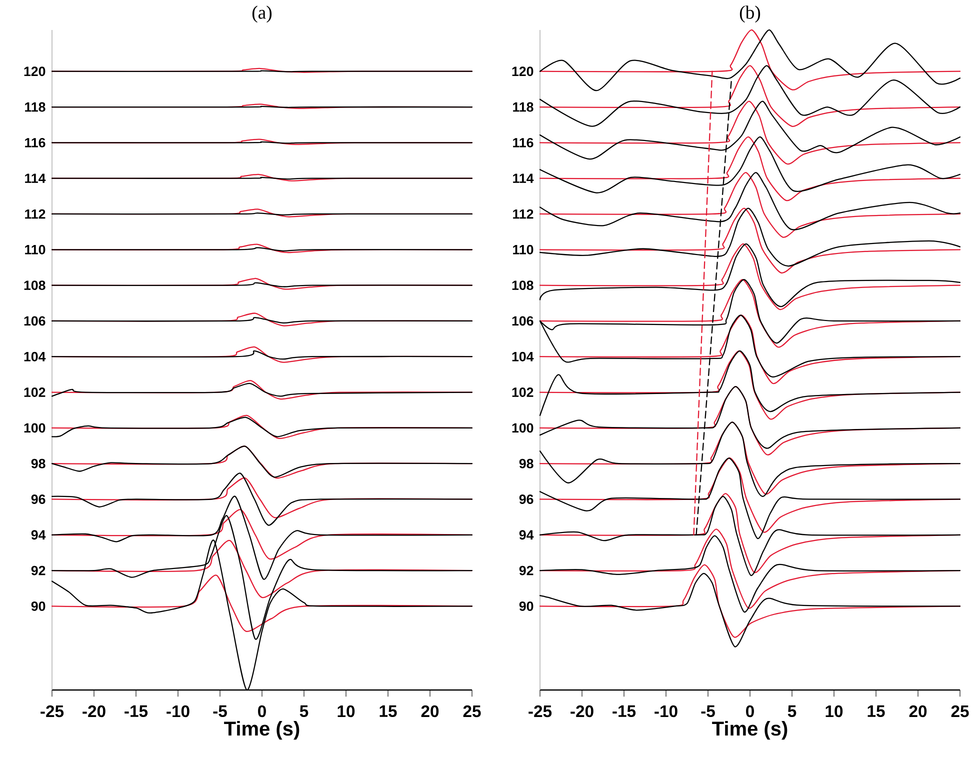  I want to click on chart-title: (a), so click(262, 14).